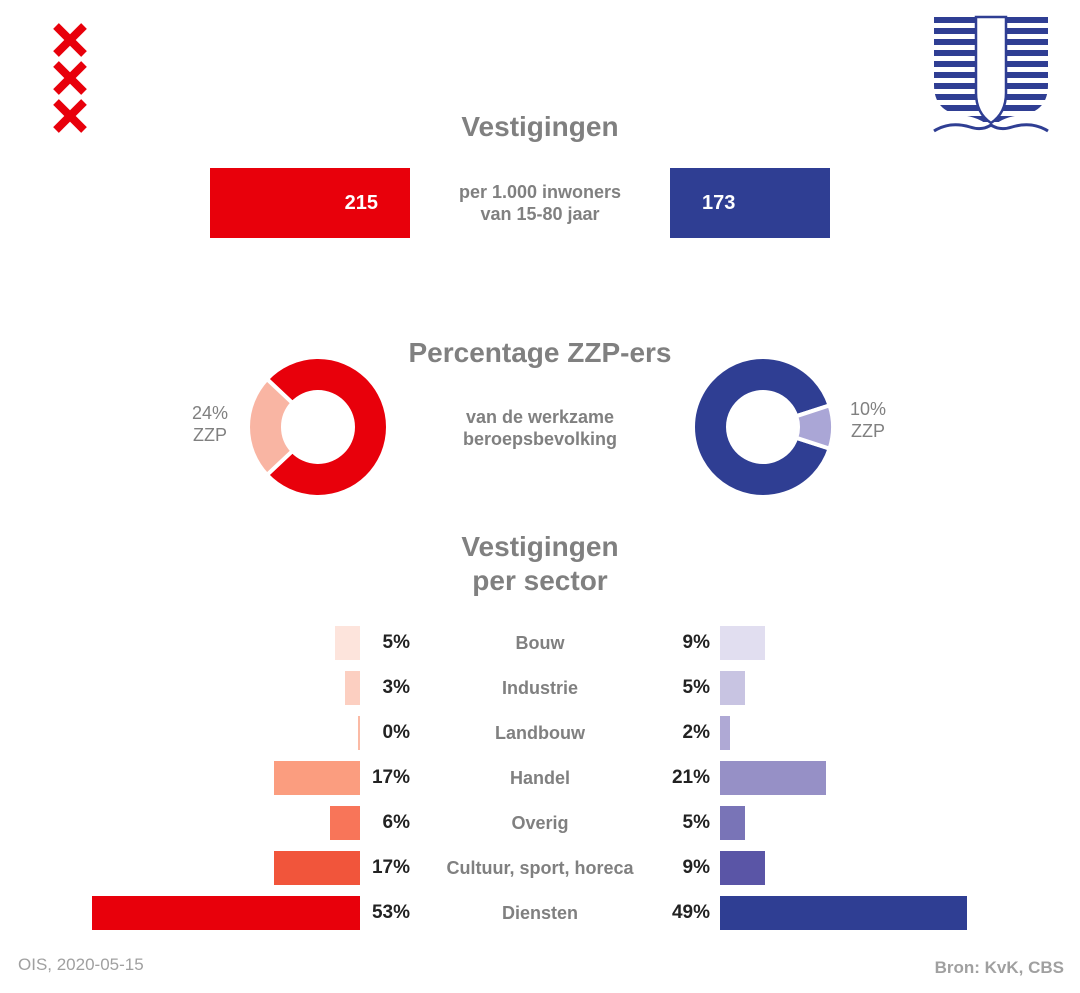 This screenshot has height=993, width=1080. What do you see at coordinates (361, 203) in the screenshot?
I see `bigbar-left-value: 215` at bounding box center [361, 203].